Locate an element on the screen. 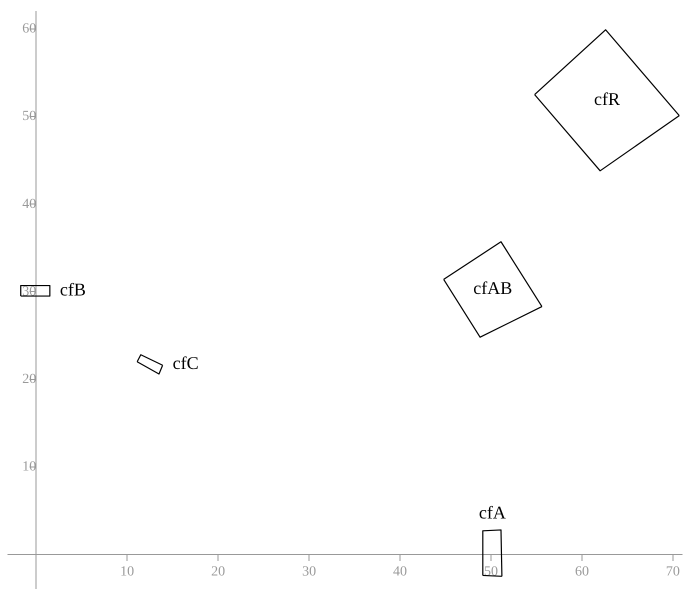 The width and height of the screenshot is (688, 600). x-tick-label: 60 is located at coordinates (581, 572).